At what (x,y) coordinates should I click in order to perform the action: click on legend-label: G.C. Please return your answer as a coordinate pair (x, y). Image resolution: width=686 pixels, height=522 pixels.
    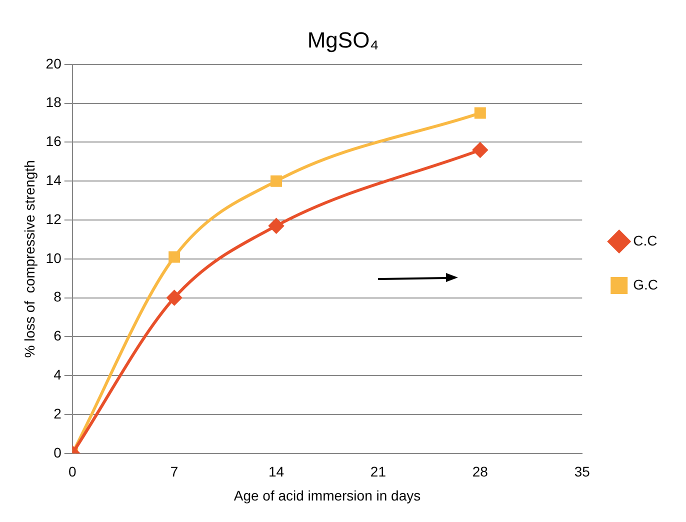
    Looking at the image, I should click on (645, 284).